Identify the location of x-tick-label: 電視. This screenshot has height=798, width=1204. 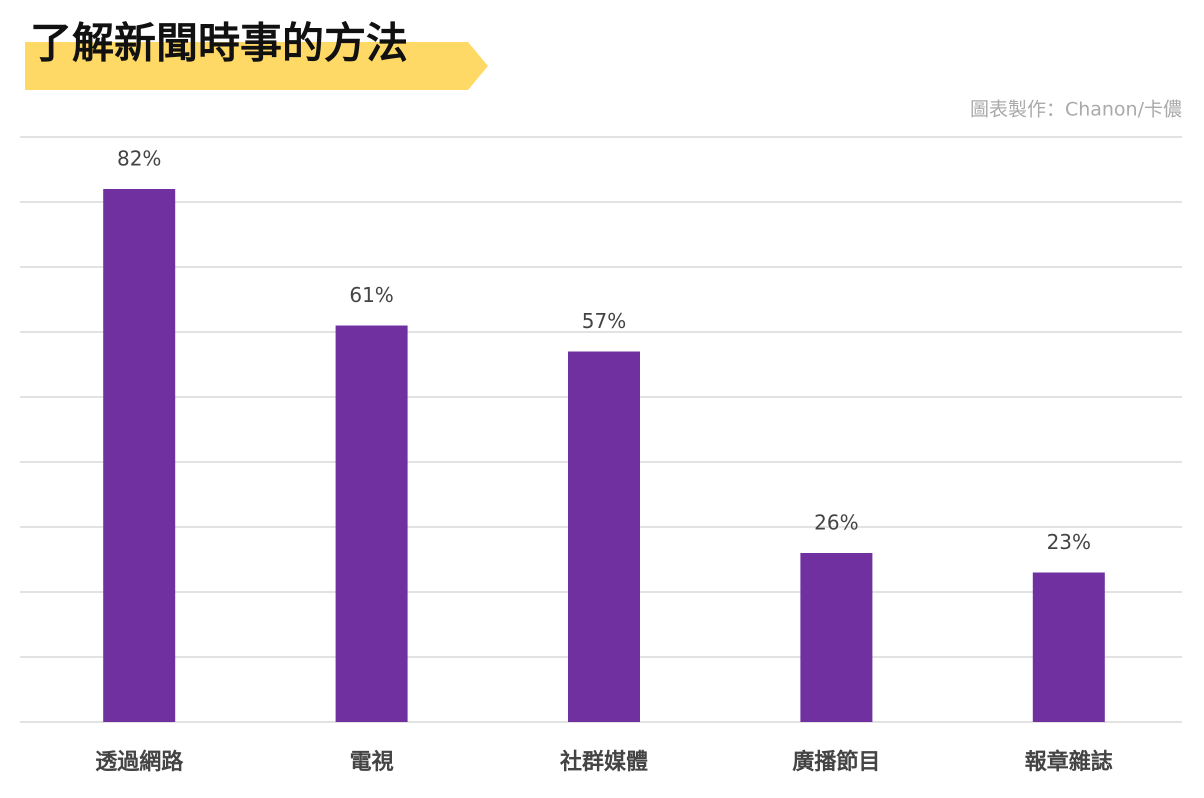
(372, 762).